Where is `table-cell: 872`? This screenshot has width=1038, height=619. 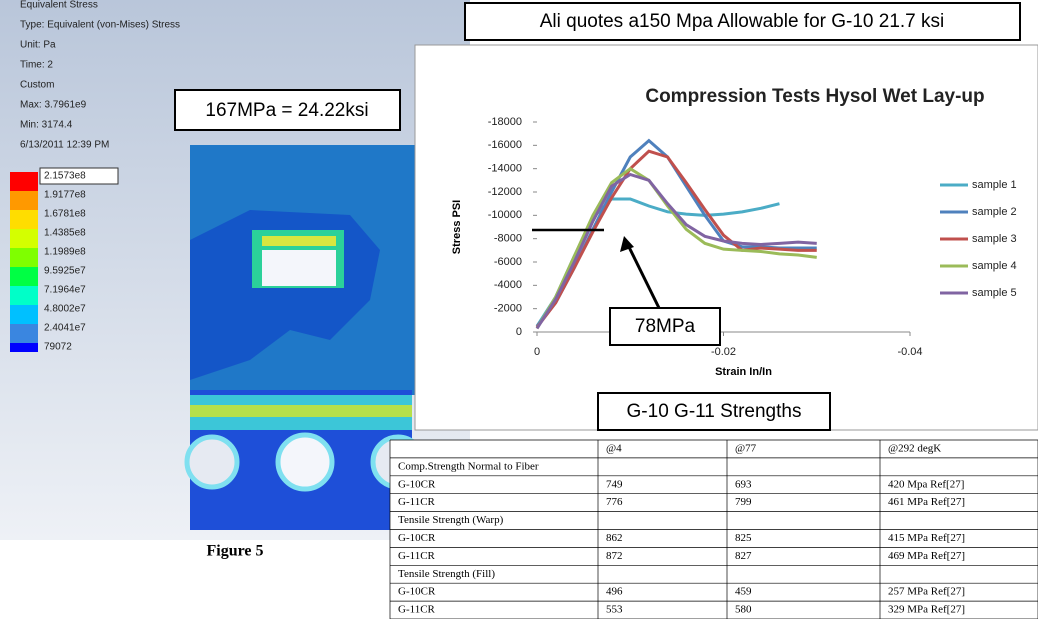
table-cell: 872 is located at coordinates (614, 556).